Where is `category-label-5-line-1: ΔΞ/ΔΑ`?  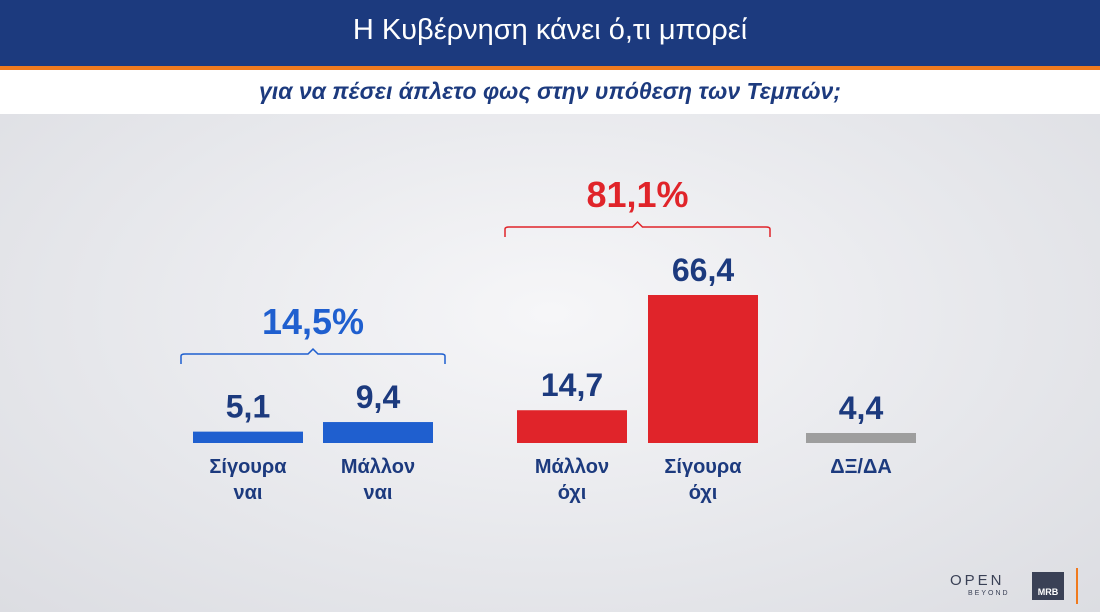 category-label-5-line-1: ΔΞ/ΔΑ is located at coordinates (861, 467).